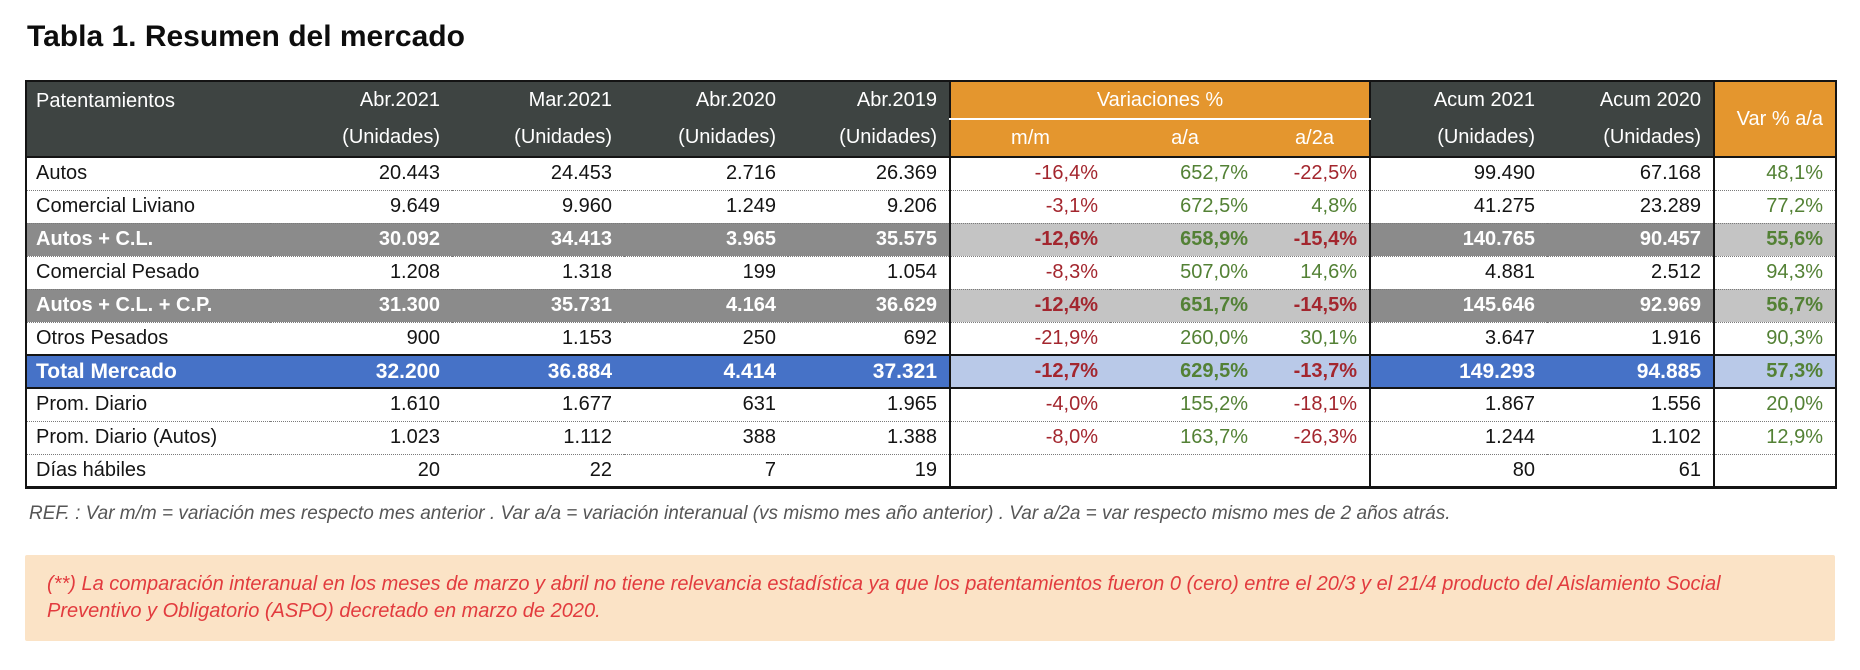  Describe the element at coordinates (869, 371) in the screenshot. I see `cell-units: 37.321` at that location.